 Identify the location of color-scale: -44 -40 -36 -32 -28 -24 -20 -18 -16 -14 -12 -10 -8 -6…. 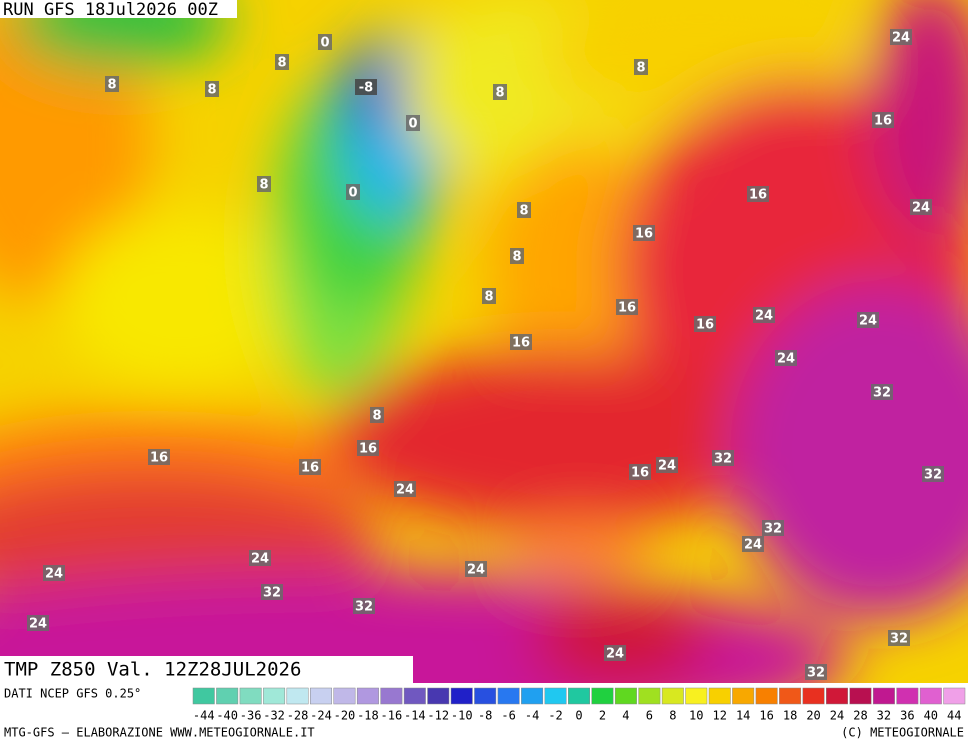
(579, 705).